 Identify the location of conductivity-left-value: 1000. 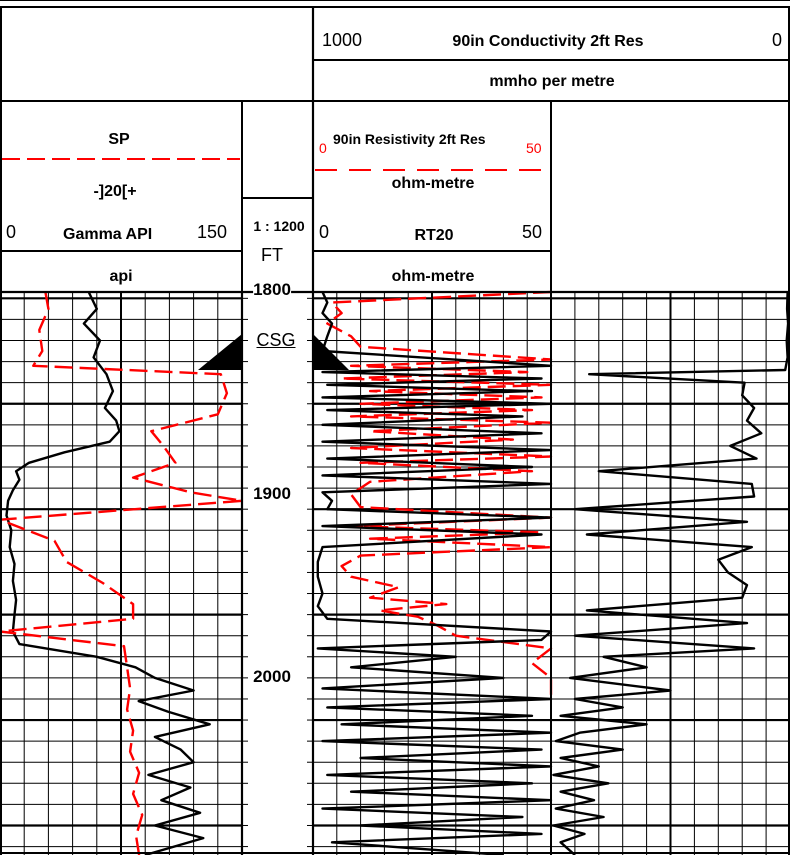
(342, 40).